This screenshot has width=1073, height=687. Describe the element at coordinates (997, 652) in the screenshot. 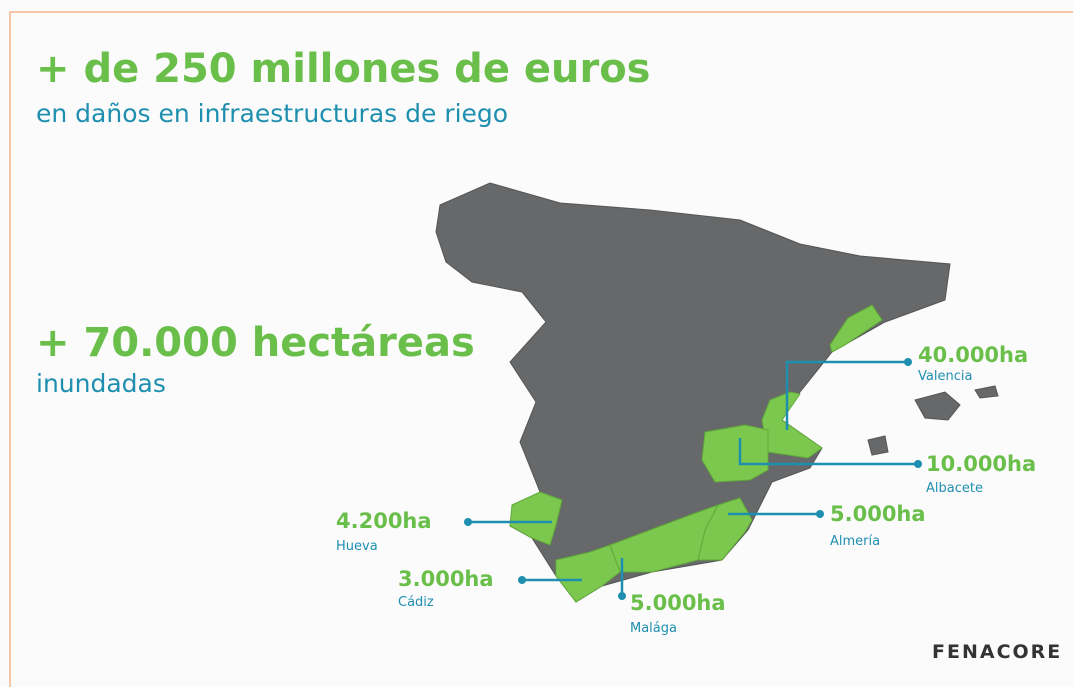

I see `logo: FENACORE` at that location.